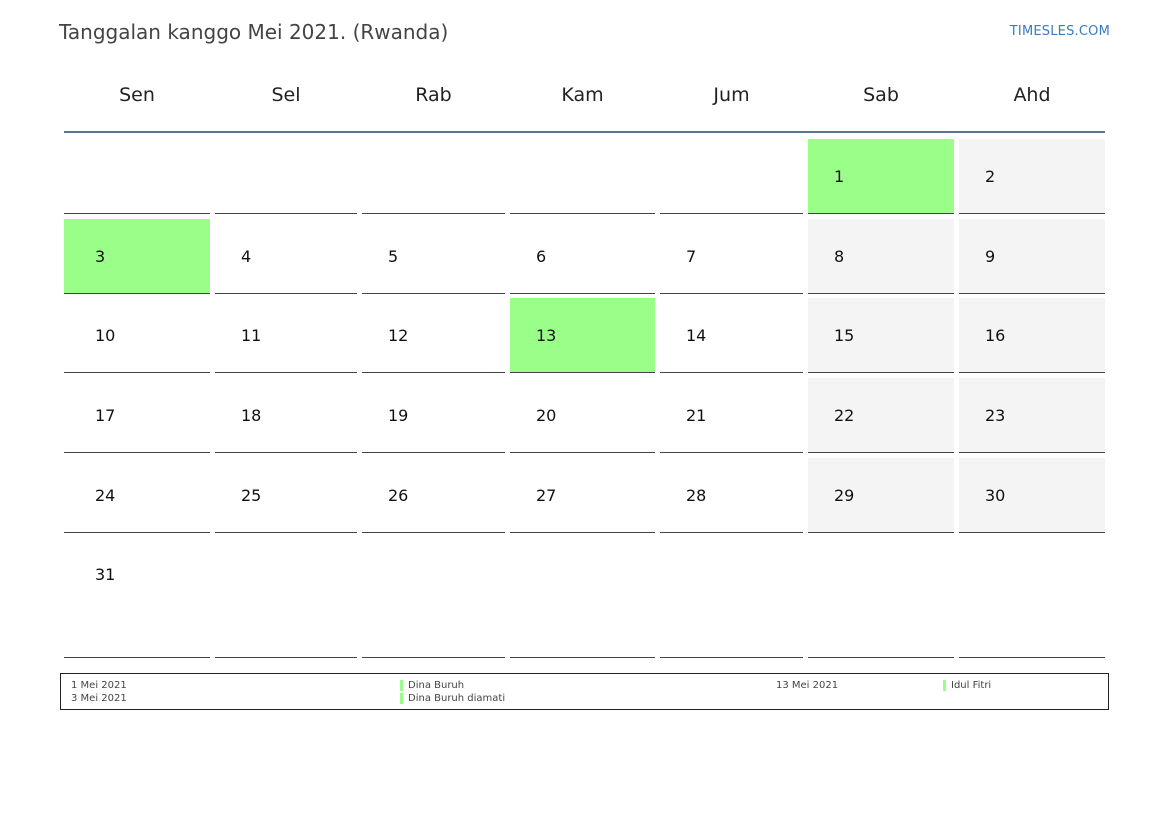 Image resolution: width=1169 pixels, height=827 pixels. I want to click on day-cell: 9, so click(1032, 256).